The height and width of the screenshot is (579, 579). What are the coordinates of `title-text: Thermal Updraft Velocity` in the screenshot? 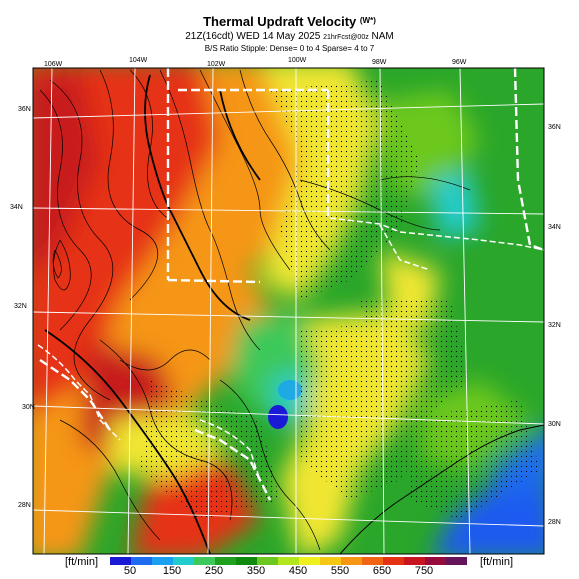 It's located at (280, 21).